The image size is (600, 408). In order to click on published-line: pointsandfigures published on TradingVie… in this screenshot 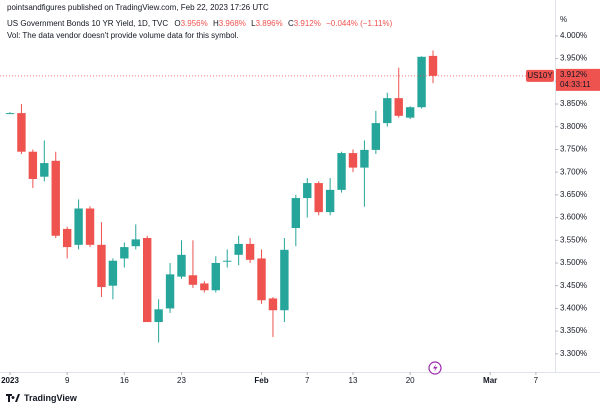, I will do `click(138, 7)`.